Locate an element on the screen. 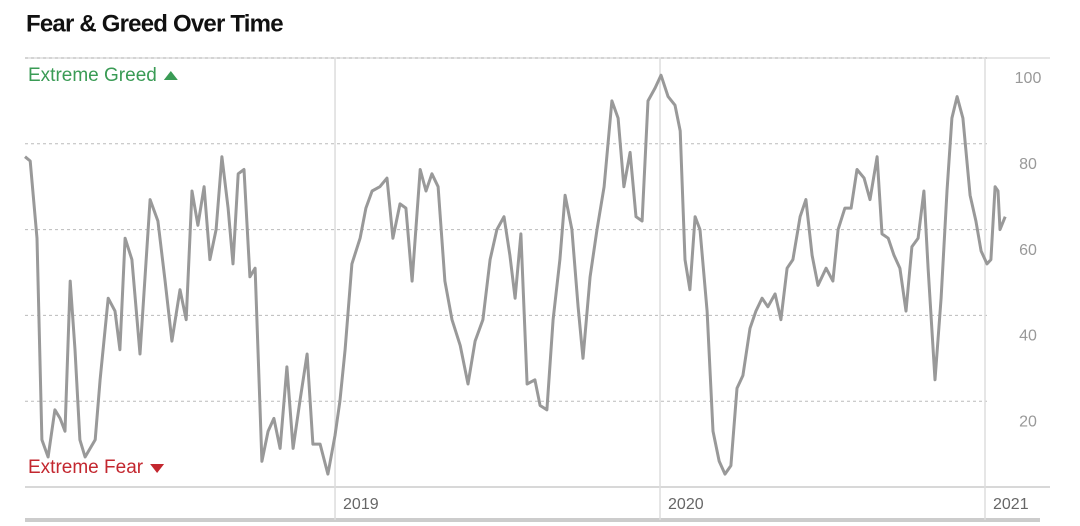  y-tick-label: 80 is located at coordinates (1028, 164).